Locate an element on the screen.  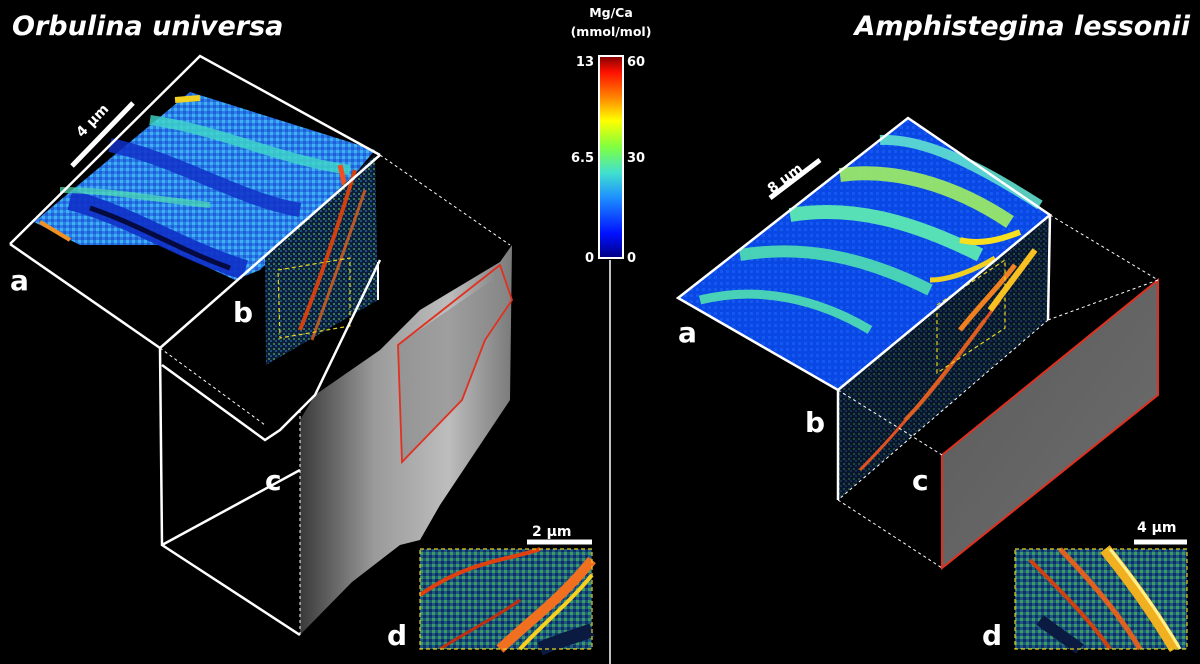
left-inset-d is located at coordinates (507, 601).